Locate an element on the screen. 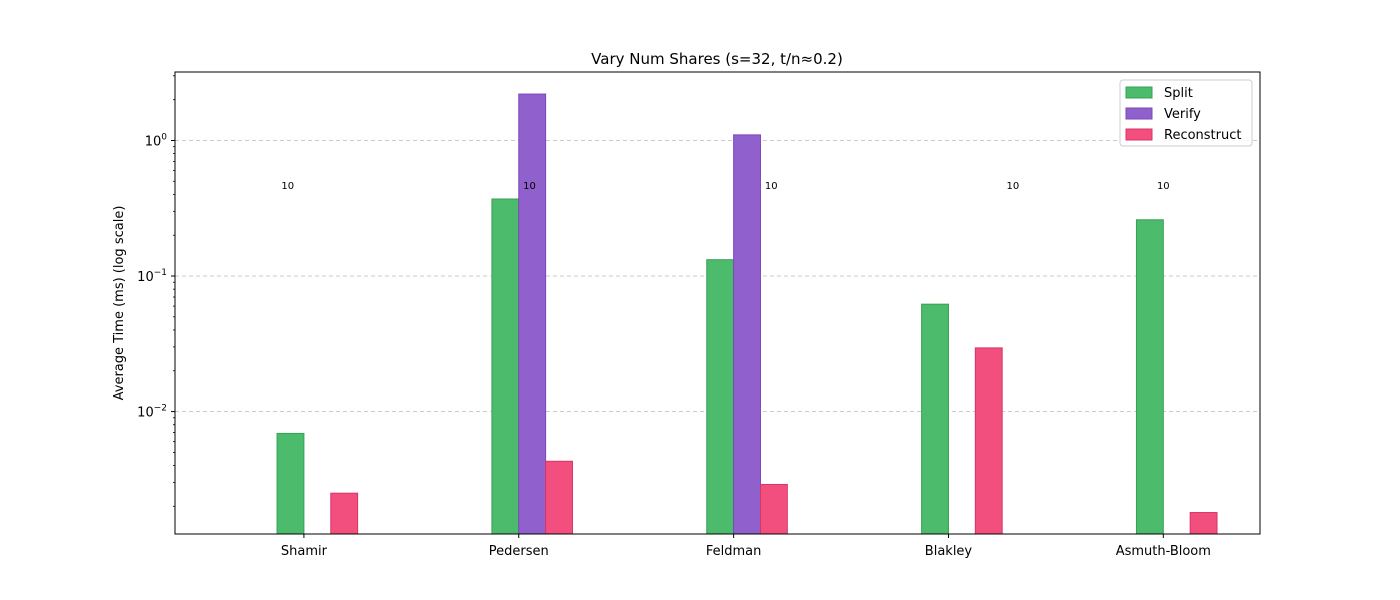 The height and width of the screenshot is (600, 1400). legend-label-split: Split is located at coordinates (1178, 93).